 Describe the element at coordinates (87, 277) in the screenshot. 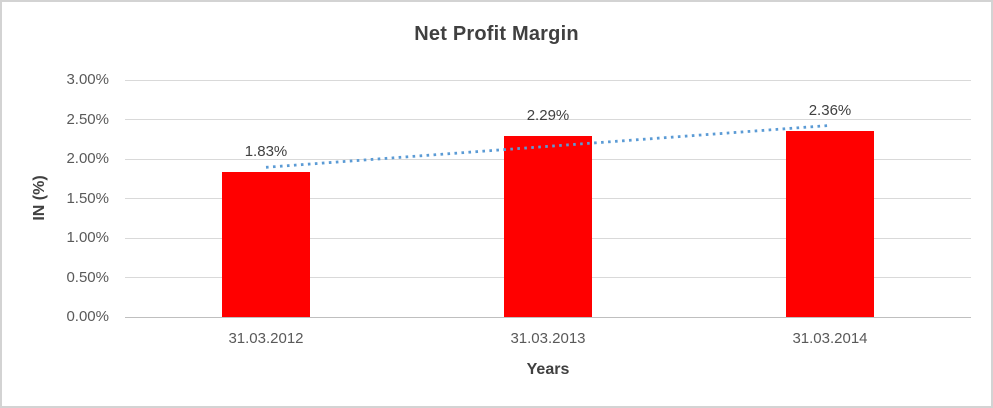

I see `y-tick-label: 0.50%` at that location.